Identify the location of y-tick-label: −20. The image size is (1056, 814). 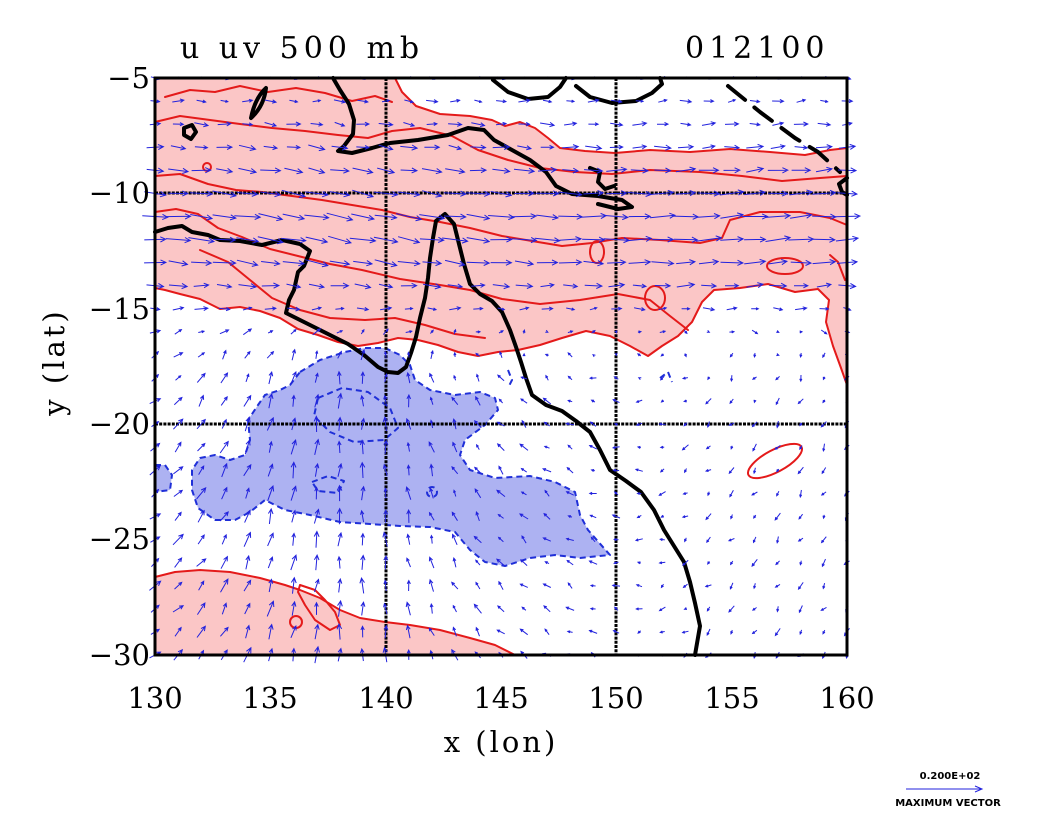
(119, 424).